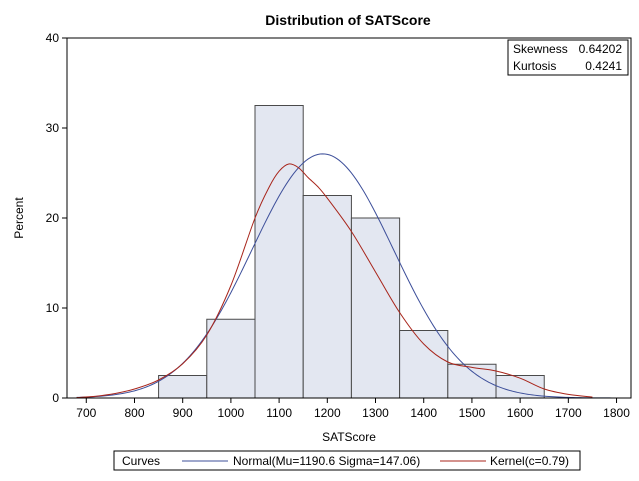 This screenshot has width=639, height=481. I want to click on inset-kurtosis-label: Kurtosis, so click(534, 66).